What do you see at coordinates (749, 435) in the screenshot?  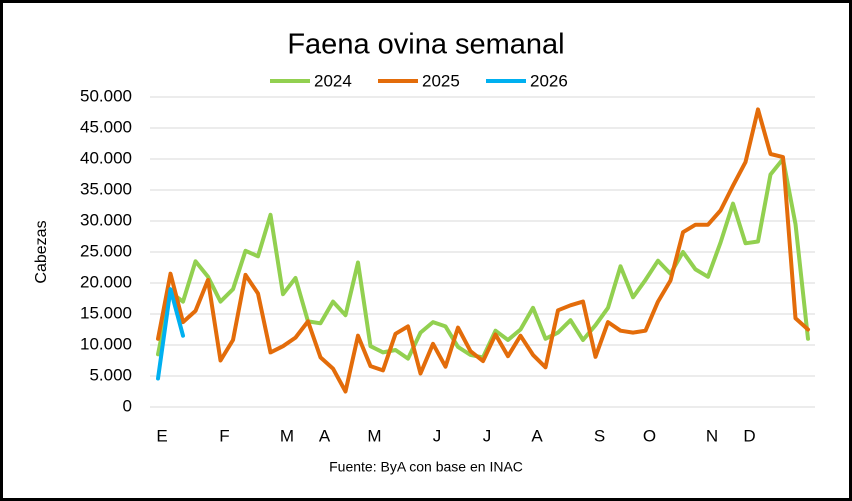 I see `x-tick-label: D` at bounding box center [749, 435].